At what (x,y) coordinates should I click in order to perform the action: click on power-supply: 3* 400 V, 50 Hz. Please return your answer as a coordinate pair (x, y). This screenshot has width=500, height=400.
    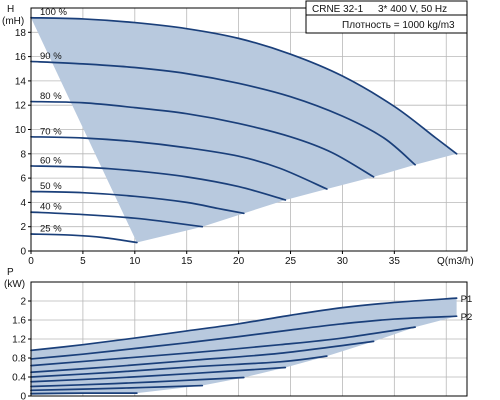
    Looking at the image, I should click on (412, 9).